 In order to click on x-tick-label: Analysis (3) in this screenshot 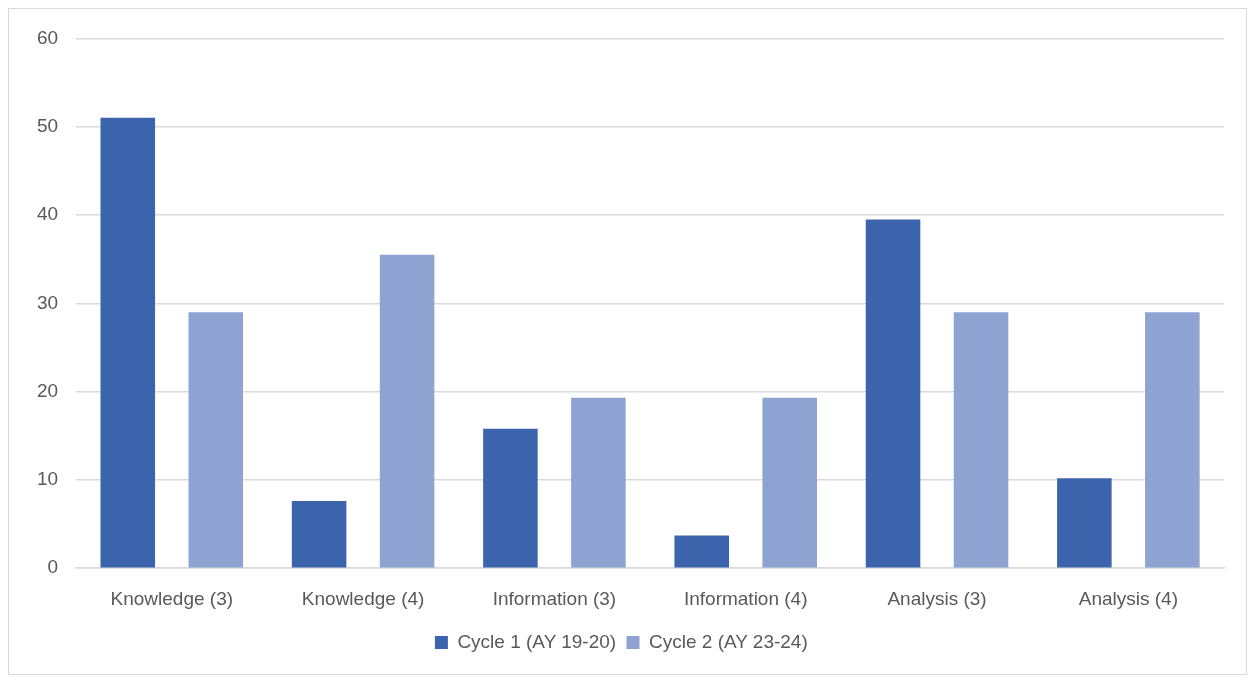, I will do `click(937, 598)`.